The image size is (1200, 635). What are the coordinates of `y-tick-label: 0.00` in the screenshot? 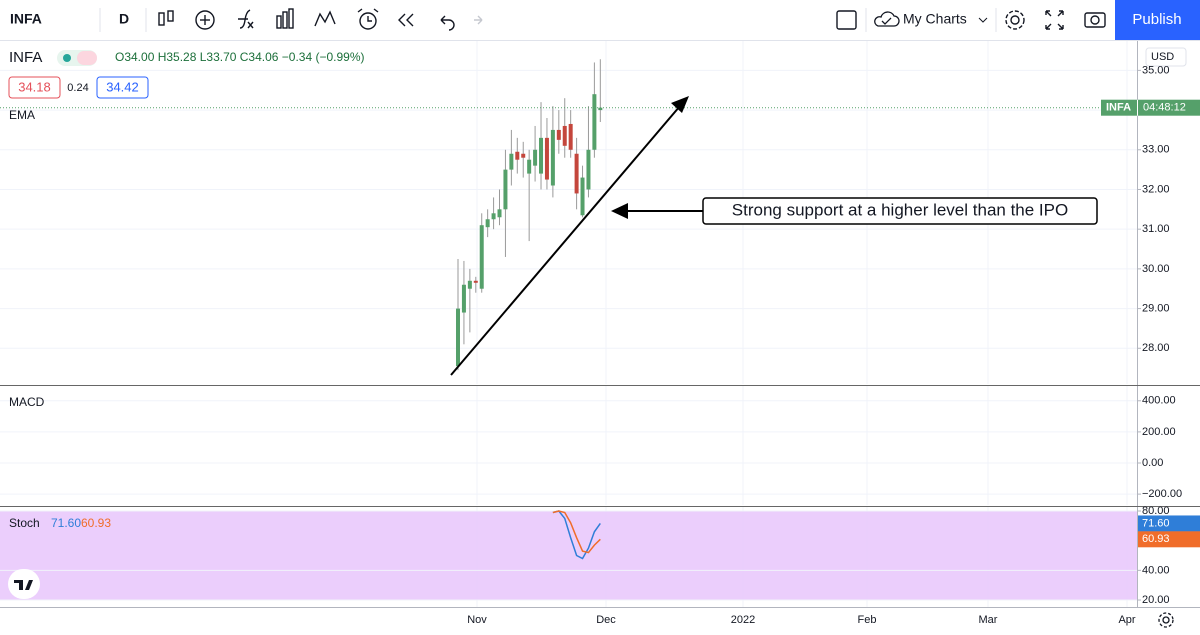 It's located at (1152, 463).